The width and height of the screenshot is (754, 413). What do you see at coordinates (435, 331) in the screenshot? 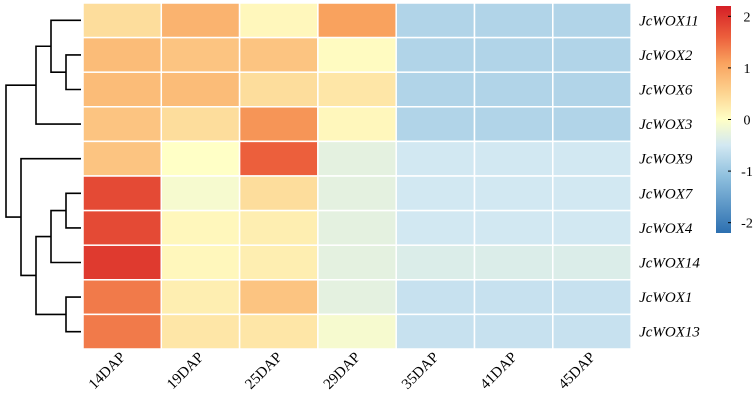
I see `heatmap-cell-JcWOX13-35DAP` at bounding box center [435, 331].